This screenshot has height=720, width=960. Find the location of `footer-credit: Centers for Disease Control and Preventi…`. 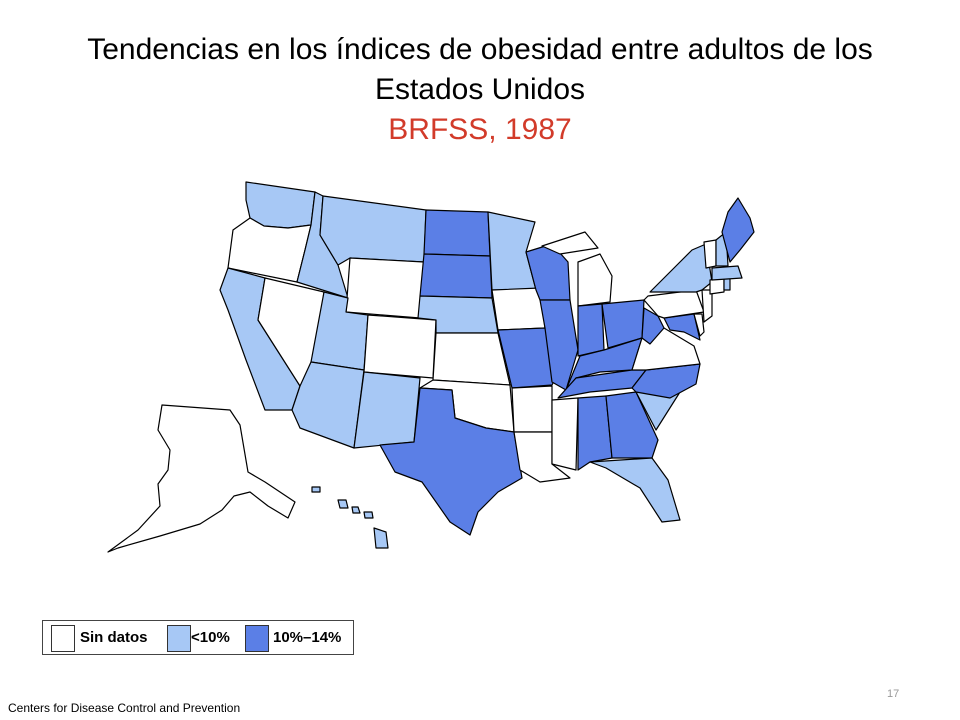

footer-credit: Centers for Disease Control and Preventi… is located at coordinates (124, 708).